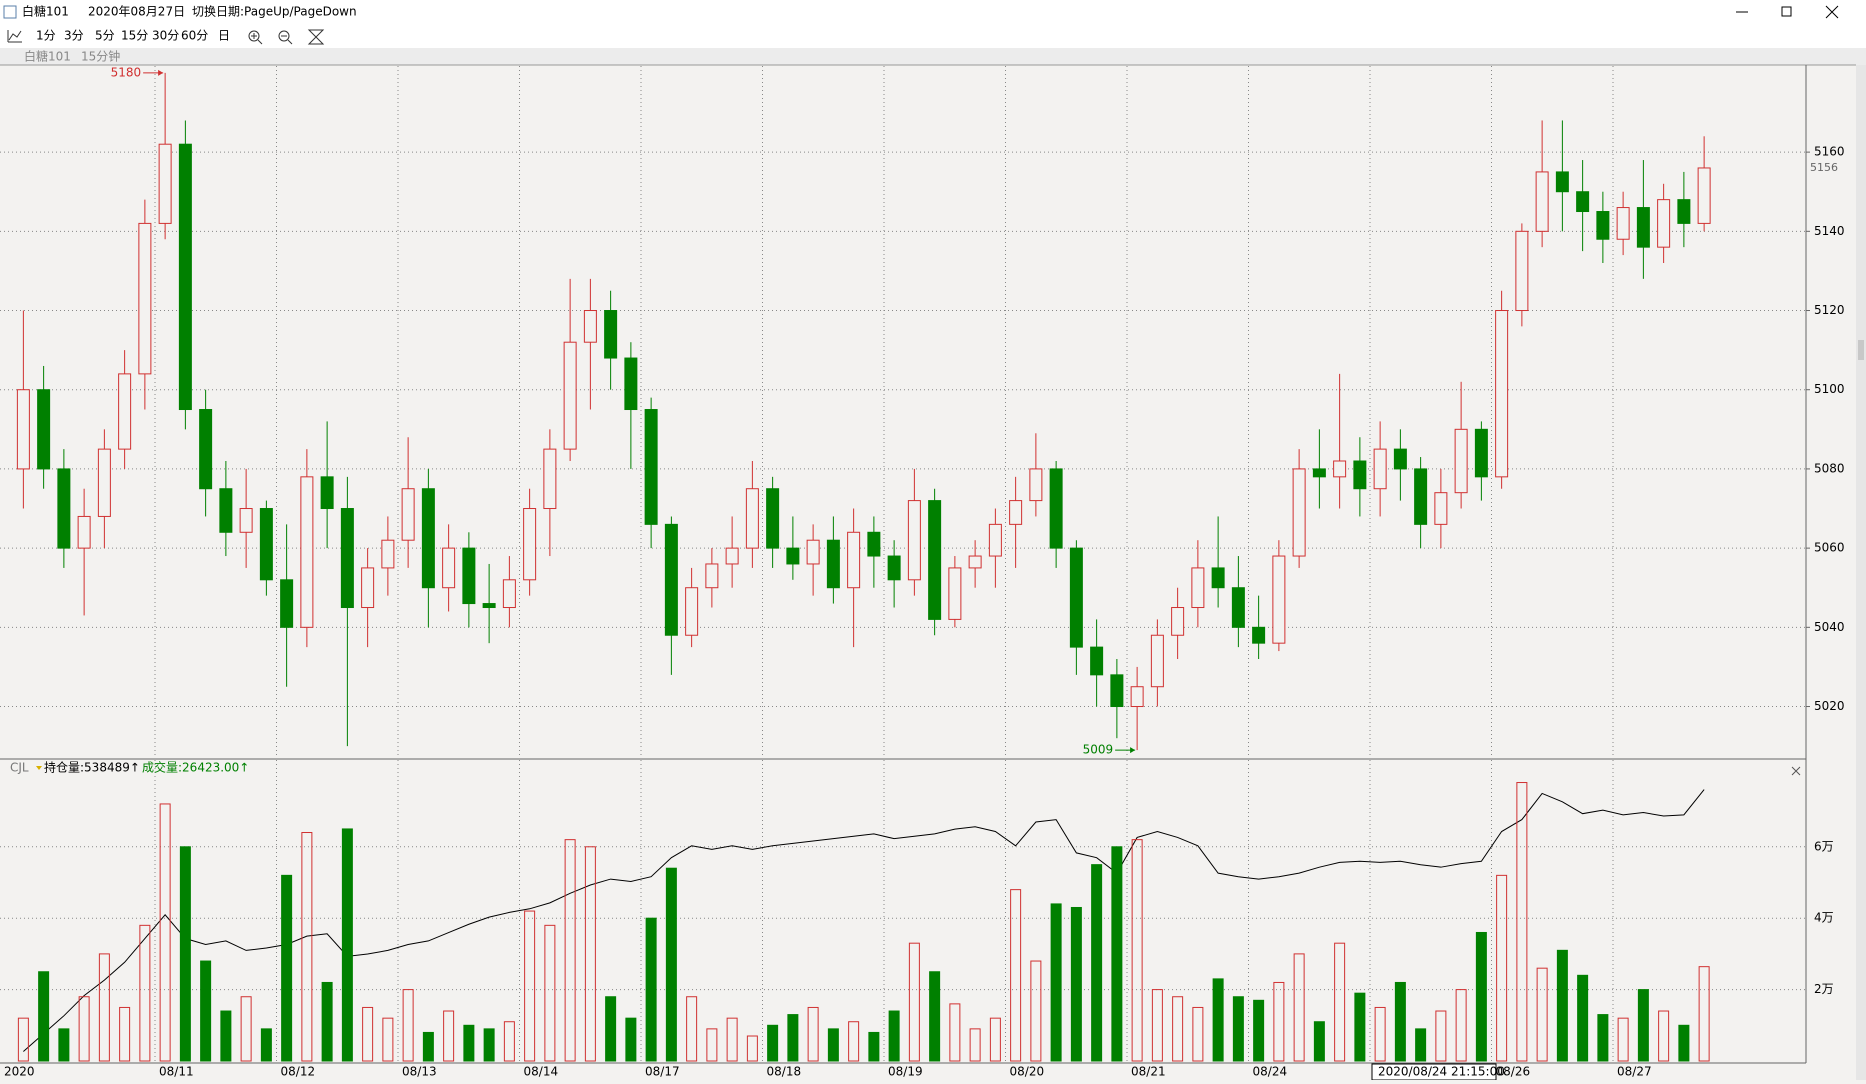 This screenshot has height=1084, width=1866. Describe the element at coordinates (1824, 989) in the screenshot. I see `y-tick-label: 2万` at that location.